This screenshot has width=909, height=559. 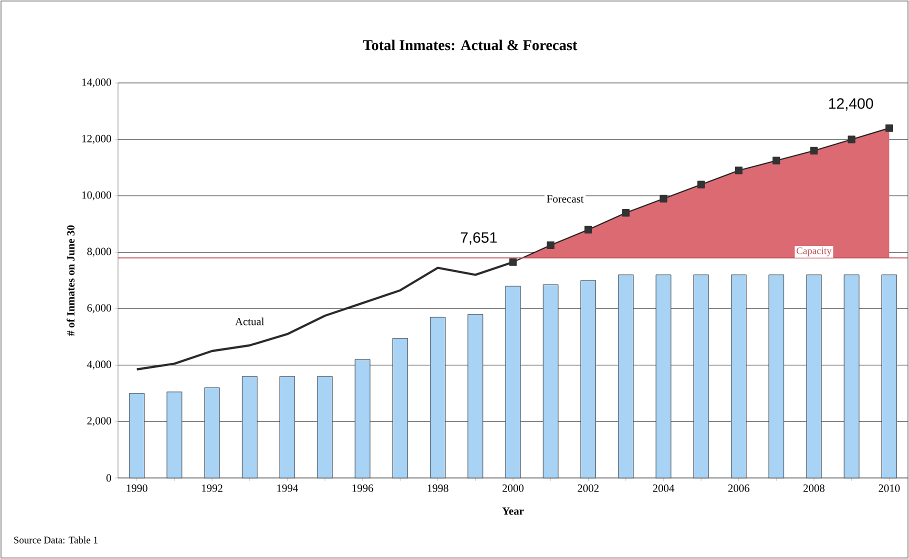 What do you see at coordinates (889, 488) in the screenshot?
I see `x-tick-label: 2010` at bounding box center [889, 488].